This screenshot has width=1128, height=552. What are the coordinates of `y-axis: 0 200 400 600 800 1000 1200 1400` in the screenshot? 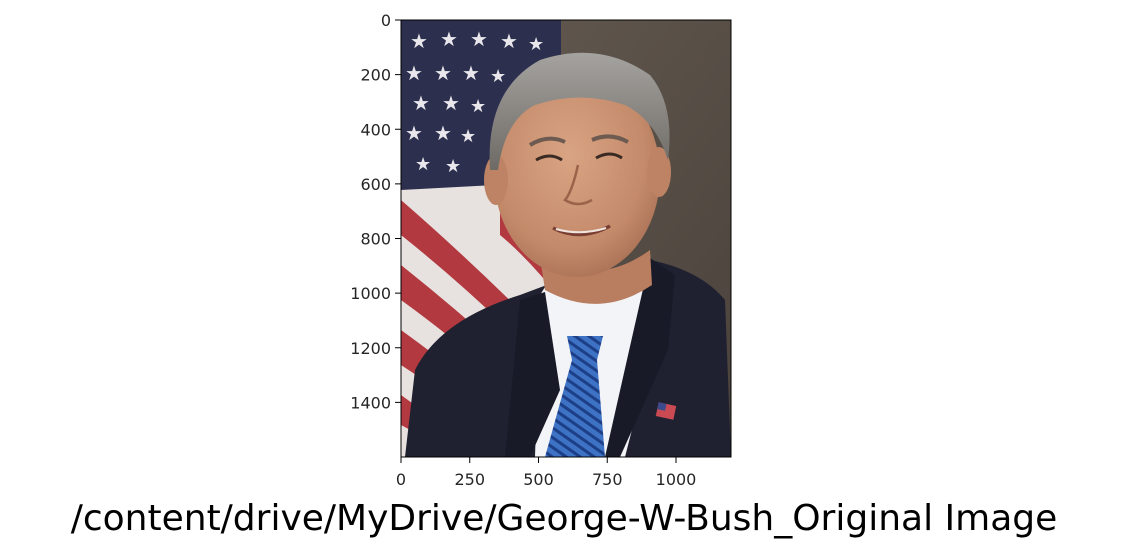 It's located at (375, 211).